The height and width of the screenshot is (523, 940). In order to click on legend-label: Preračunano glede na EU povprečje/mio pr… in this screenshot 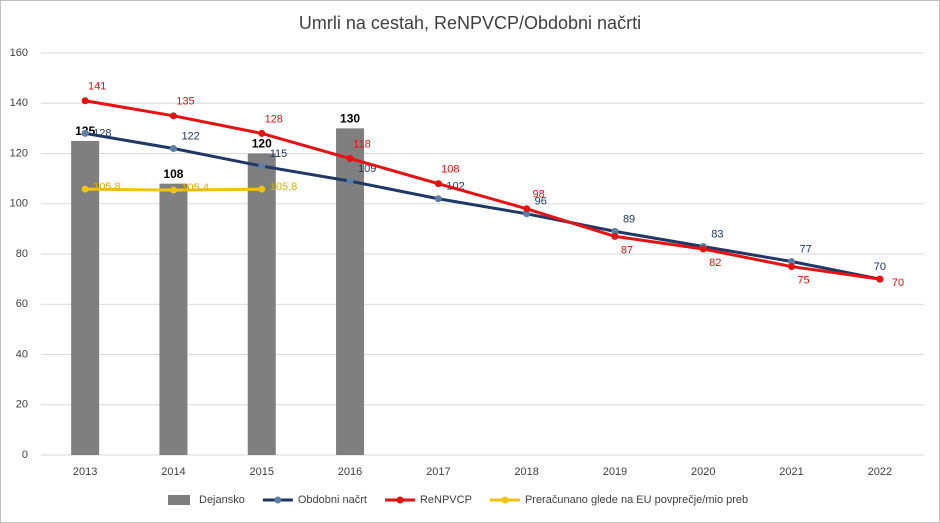, I will do `click(636, 500)`.